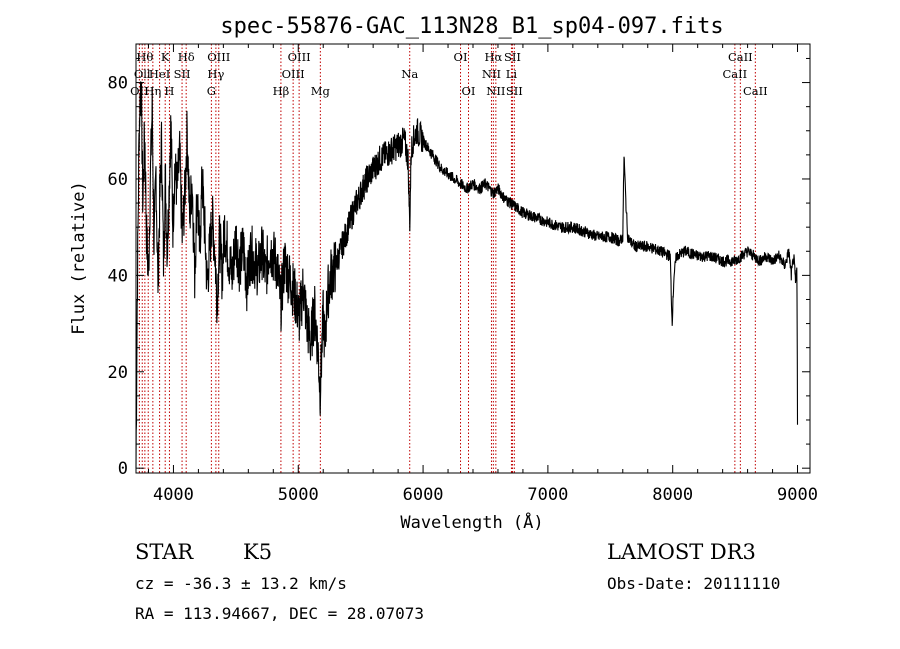 This screenshot has width=900, height=649. What do you see at coordinates (241, 583) in the screenshot?
I see `redshift-velocity: cz = -36.3 ± 13.2 km/s` at bounding box center [241, 583].